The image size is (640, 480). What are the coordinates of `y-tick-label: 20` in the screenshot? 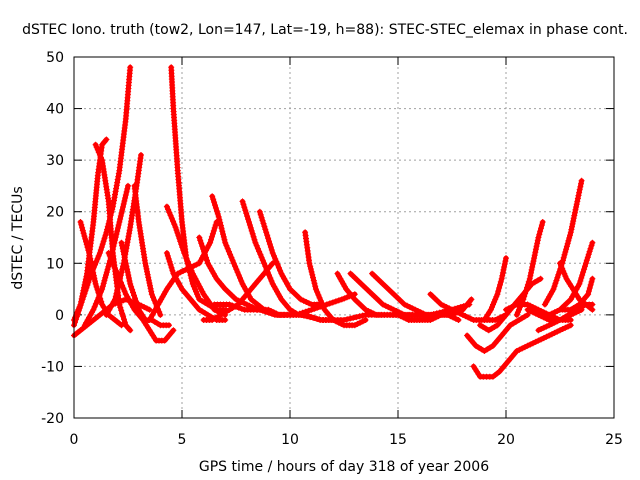 It's located at (55, 213).